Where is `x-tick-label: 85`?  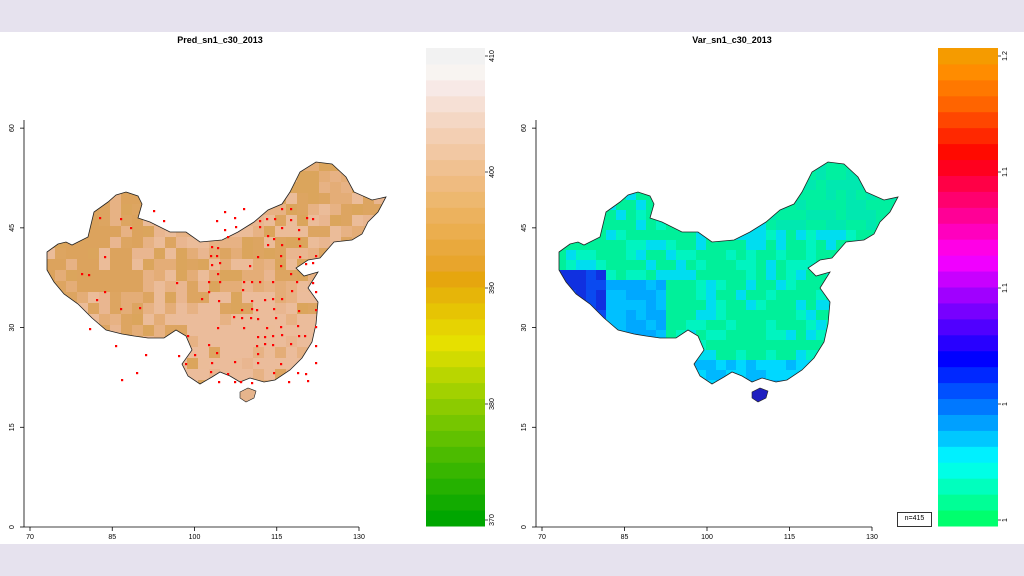
x-tick-label: 85 is located at coordinates (112, 537).